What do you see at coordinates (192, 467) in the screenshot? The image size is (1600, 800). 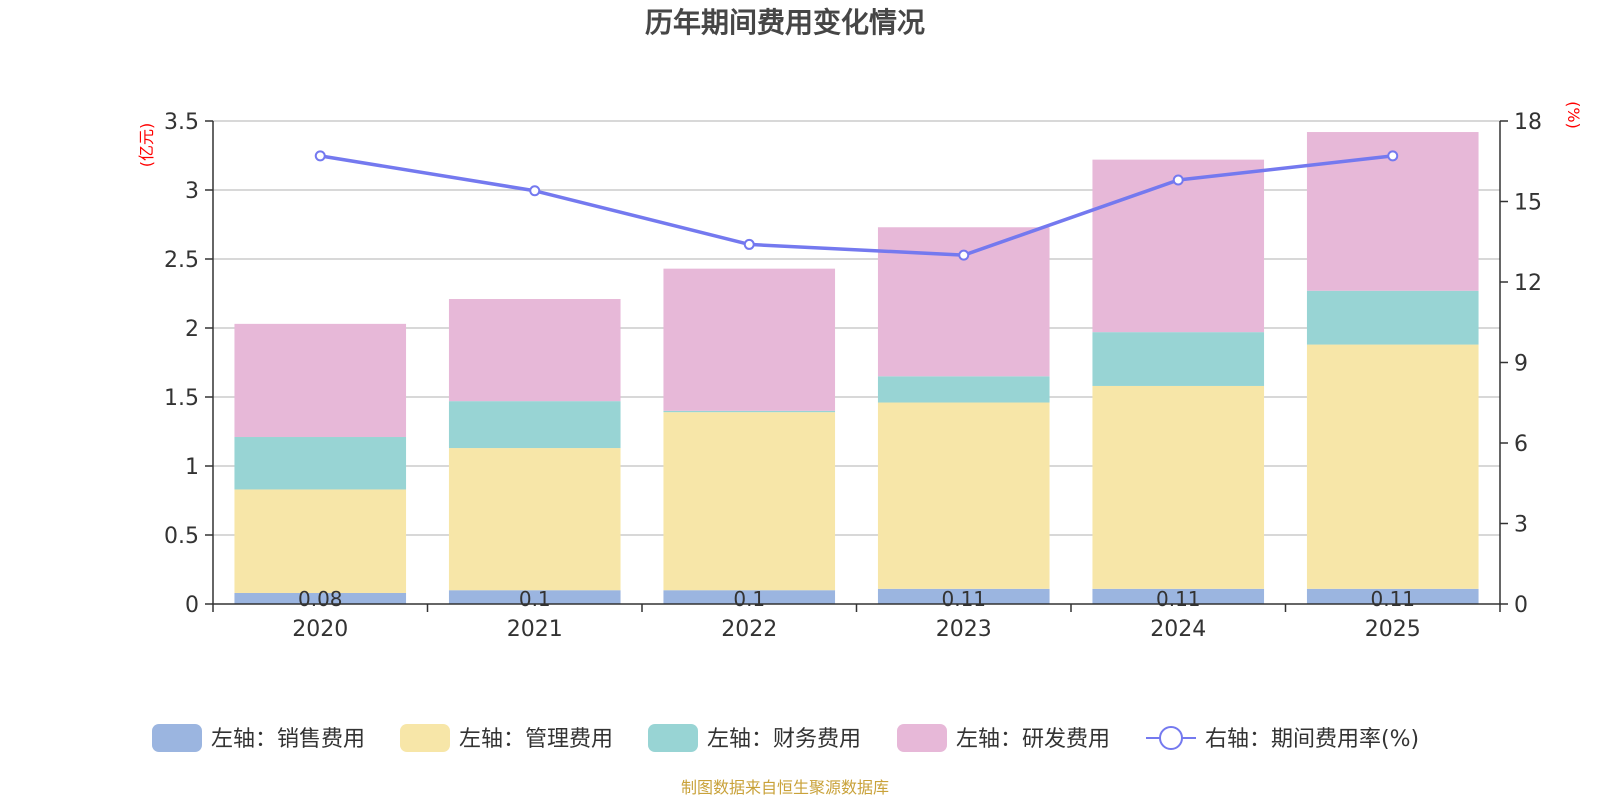 I see `left-tick-label: 1` at bounding box center [192, 467].